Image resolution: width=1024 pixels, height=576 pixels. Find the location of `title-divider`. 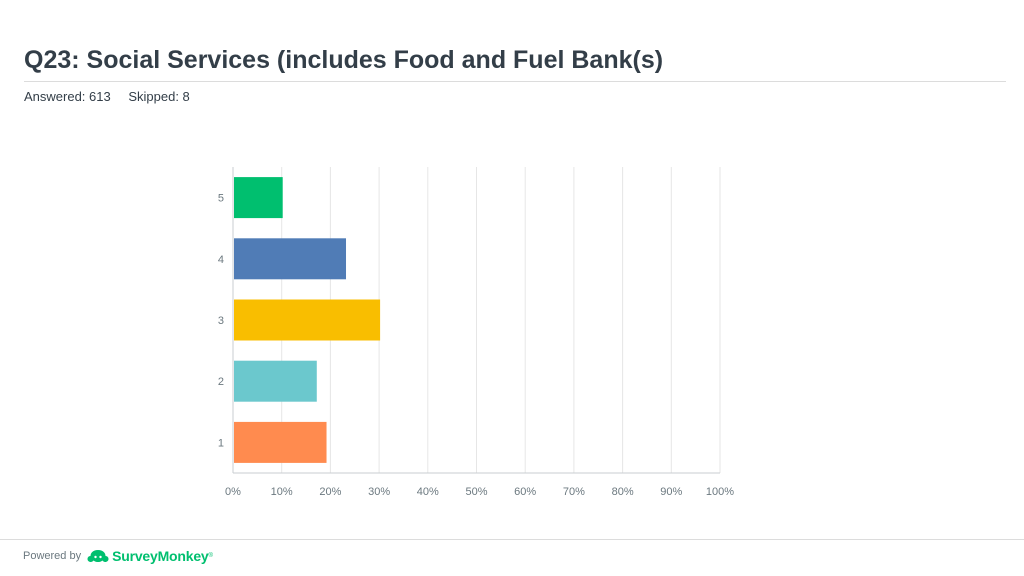

title-divider is located at coordinates (515, 81).